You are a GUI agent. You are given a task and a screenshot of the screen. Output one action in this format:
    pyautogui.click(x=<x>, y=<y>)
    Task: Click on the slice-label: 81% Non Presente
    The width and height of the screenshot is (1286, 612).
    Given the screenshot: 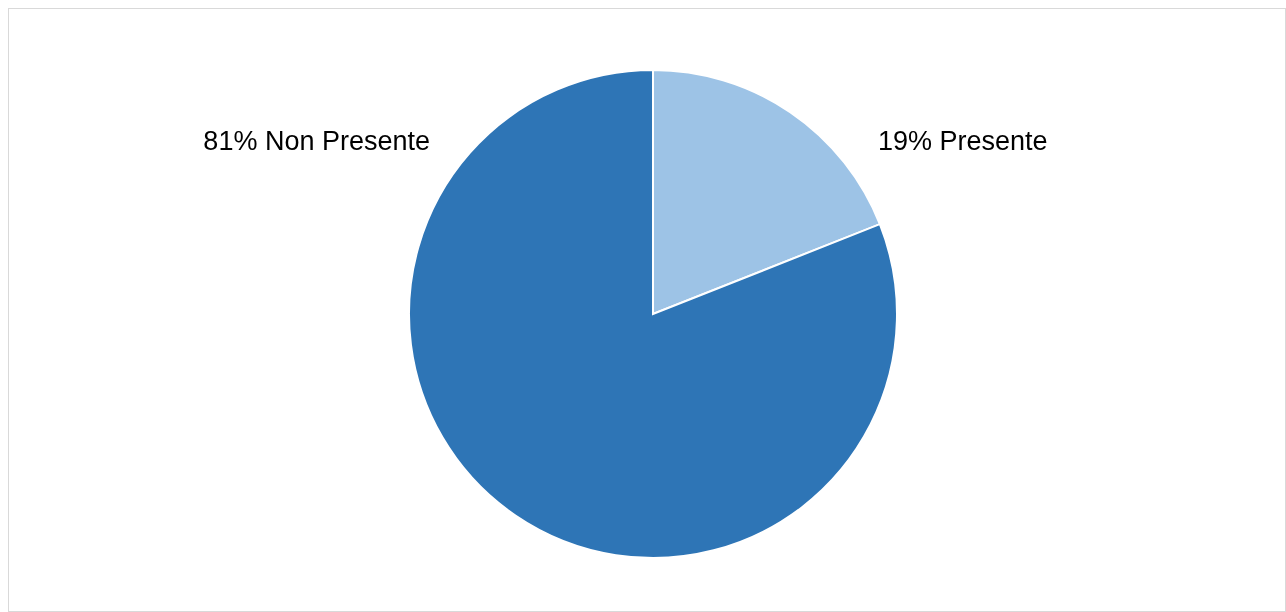 What is the action you would take?
    pyautogui.click(x=316, y=141)
    